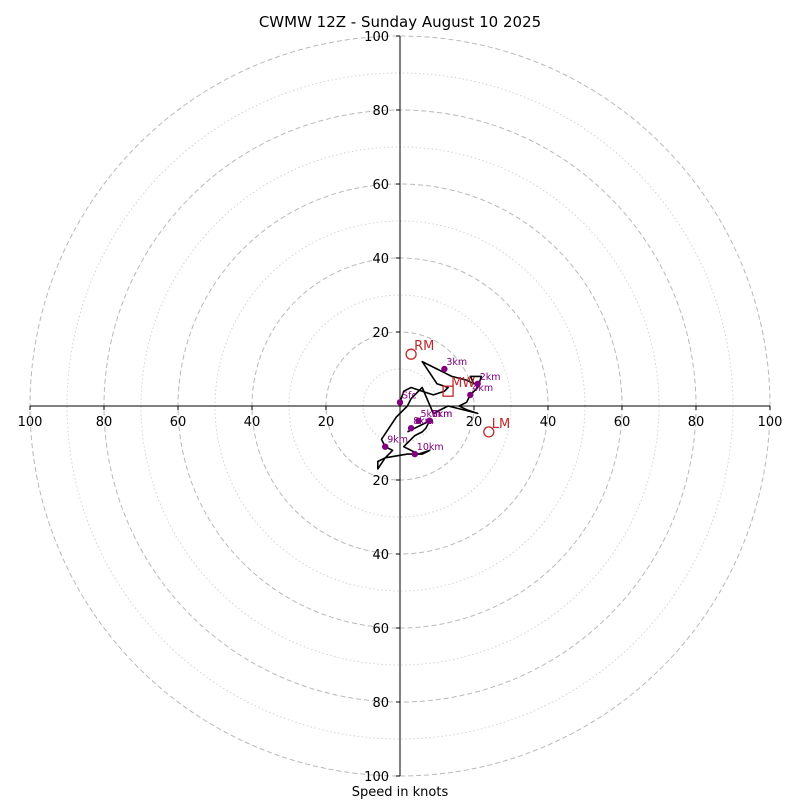 The image size is (800, 800). What do you see at coordinates (444, 369) in the screenshot?
I see `height-marker-3km` at bounding box center [444, 369].